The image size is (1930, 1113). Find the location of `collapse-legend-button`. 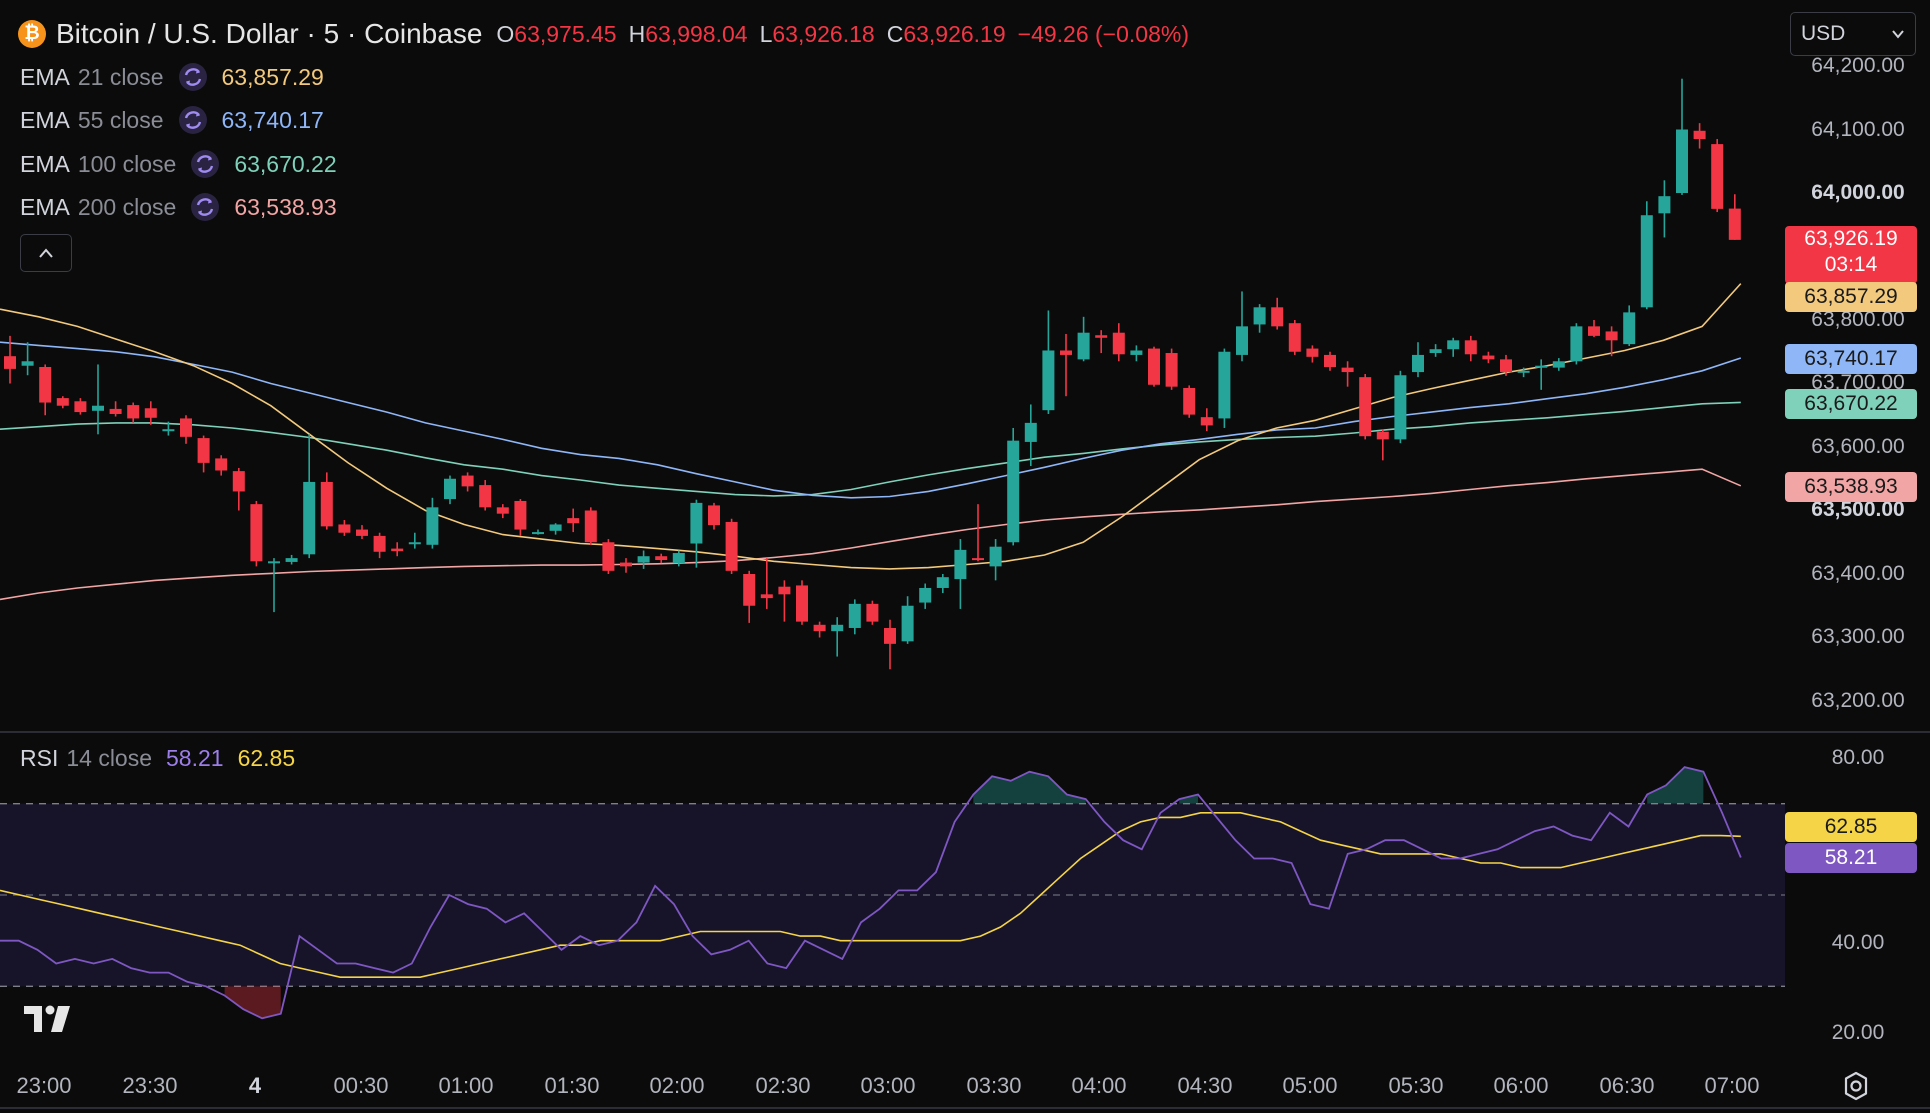

collapse-legend-button is located at coordinates (46, 253).